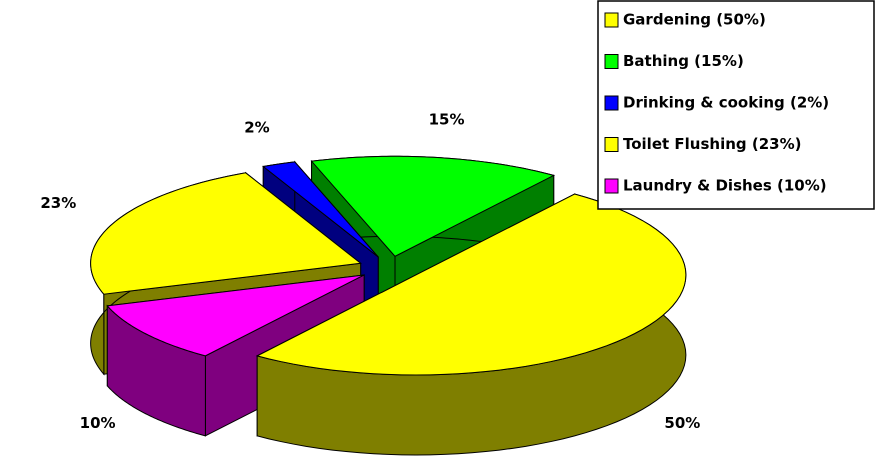 This screenshot has width=878, height=471. I want to click on data-label: 10%, so click(98, 423).